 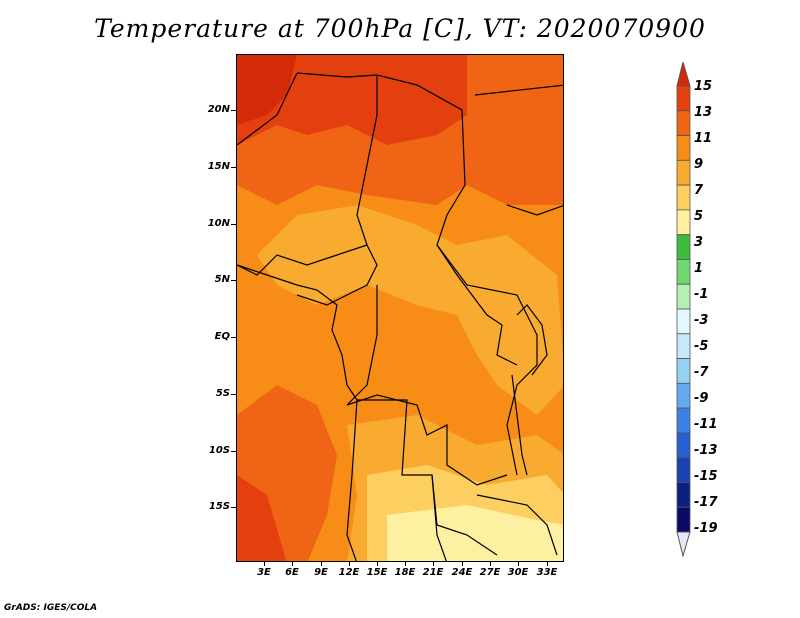 I want to click on y-label-15n: 15N, so click(x=218, y=166).